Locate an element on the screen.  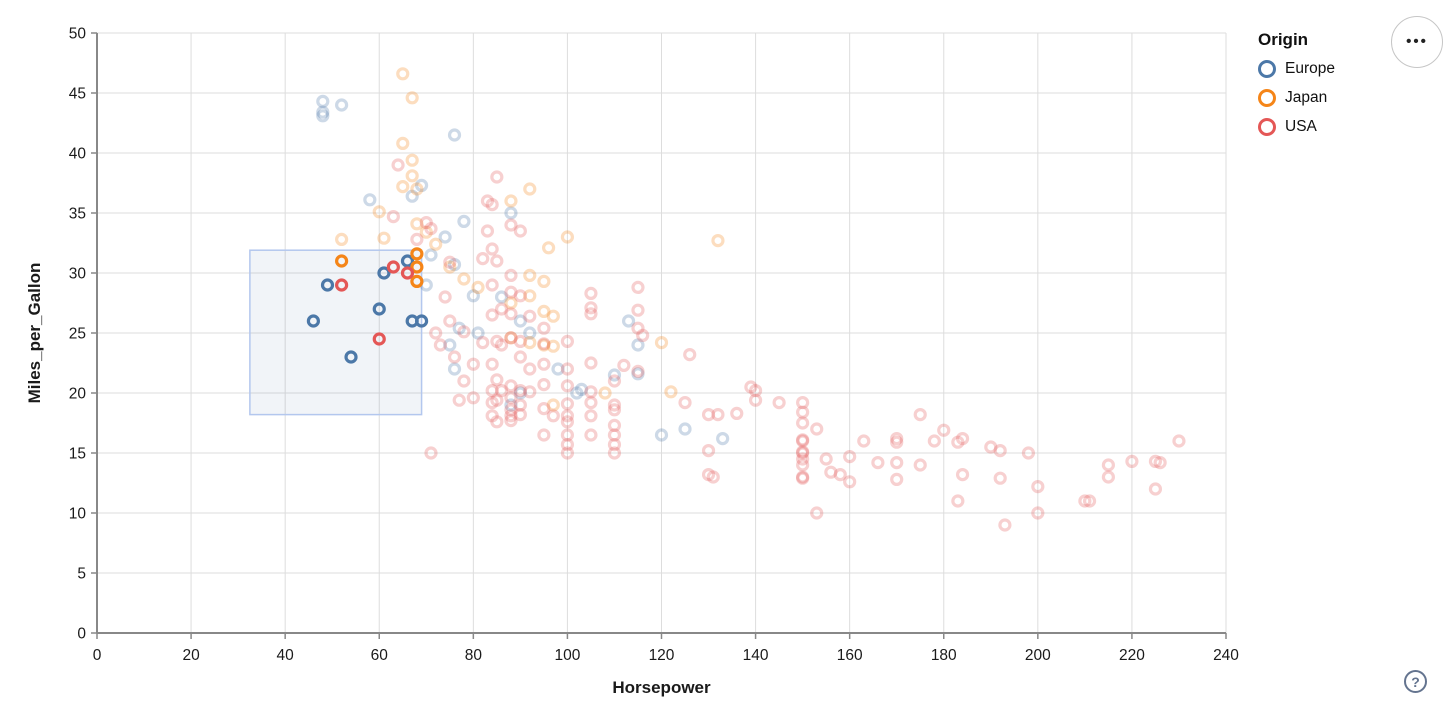
x-tick-label: 140 is located at coordinates (756, 655).